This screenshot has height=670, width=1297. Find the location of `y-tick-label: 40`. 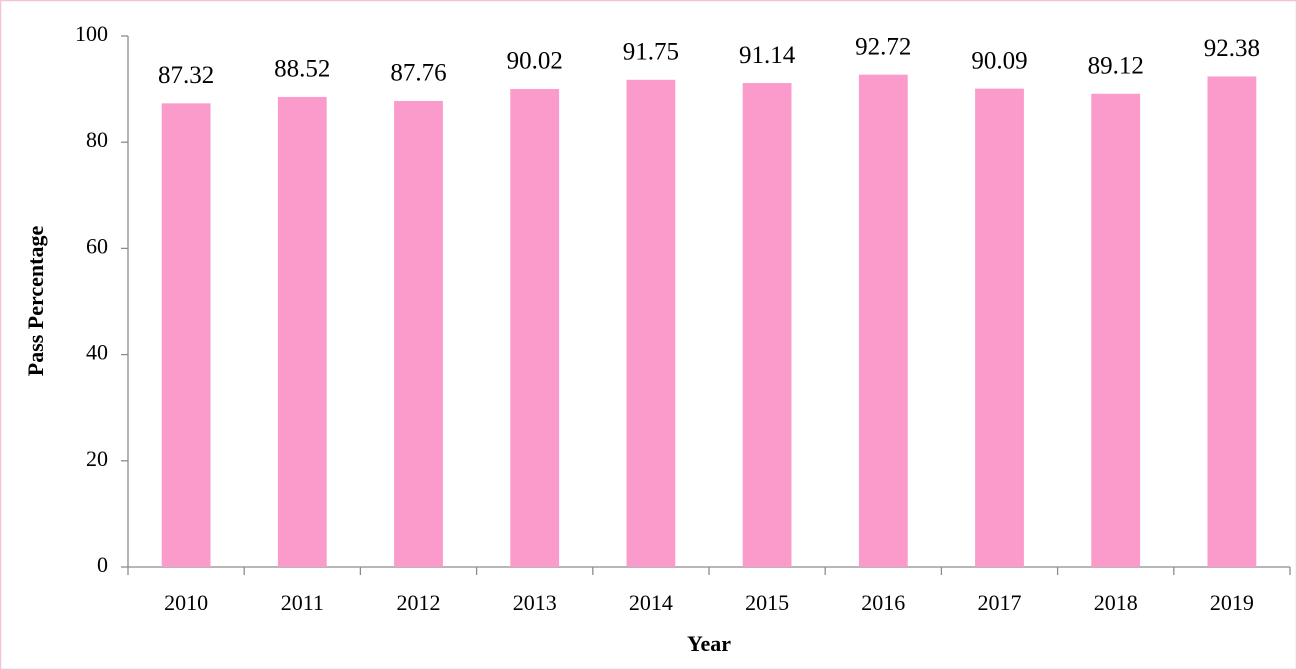

y-tick-label: 40 is located at coordinates (97, 352).